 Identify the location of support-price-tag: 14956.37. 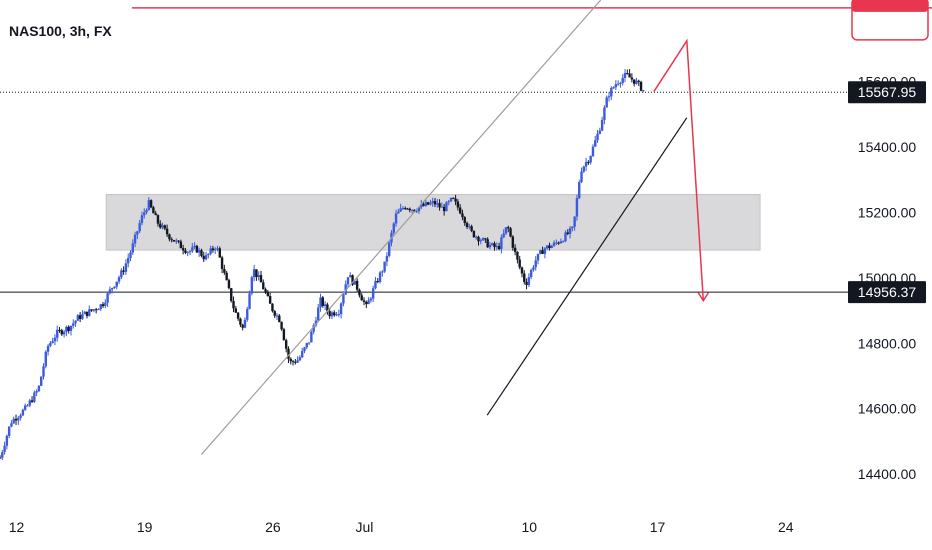
(887, 292).